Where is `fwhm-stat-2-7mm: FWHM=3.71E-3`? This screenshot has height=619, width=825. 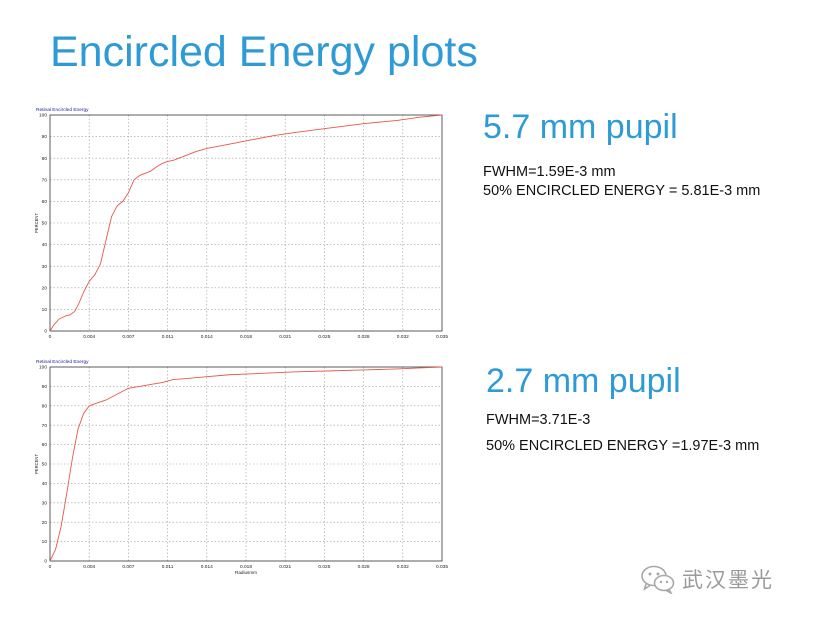
fwhm-stat-2-7mm: FWHM=3.71E-3 is located at coordinates (538, 420).